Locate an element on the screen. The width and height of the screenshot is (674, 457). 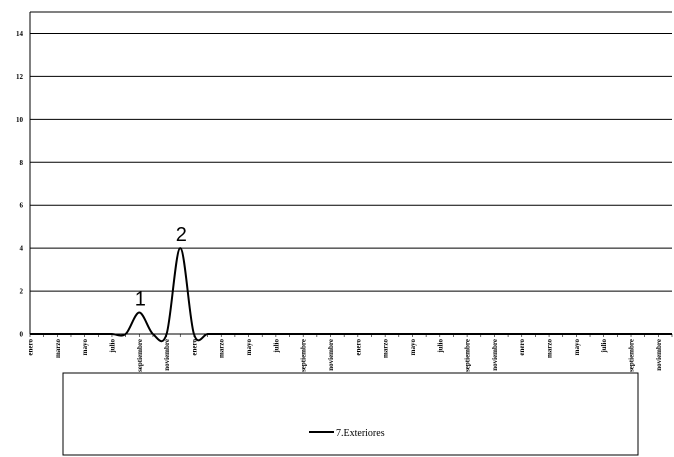
y-tick-label: 12 is located at coordinates (20, 77).